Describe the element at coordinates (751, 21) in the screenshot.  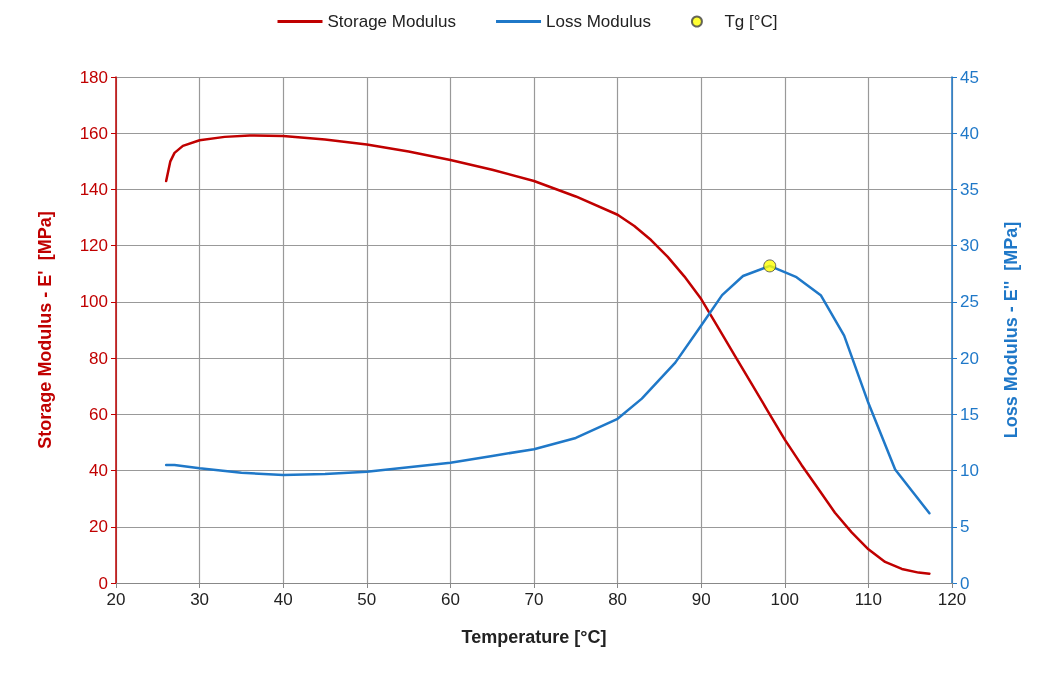
I see `legend-label: Tg [°C]` at that location.